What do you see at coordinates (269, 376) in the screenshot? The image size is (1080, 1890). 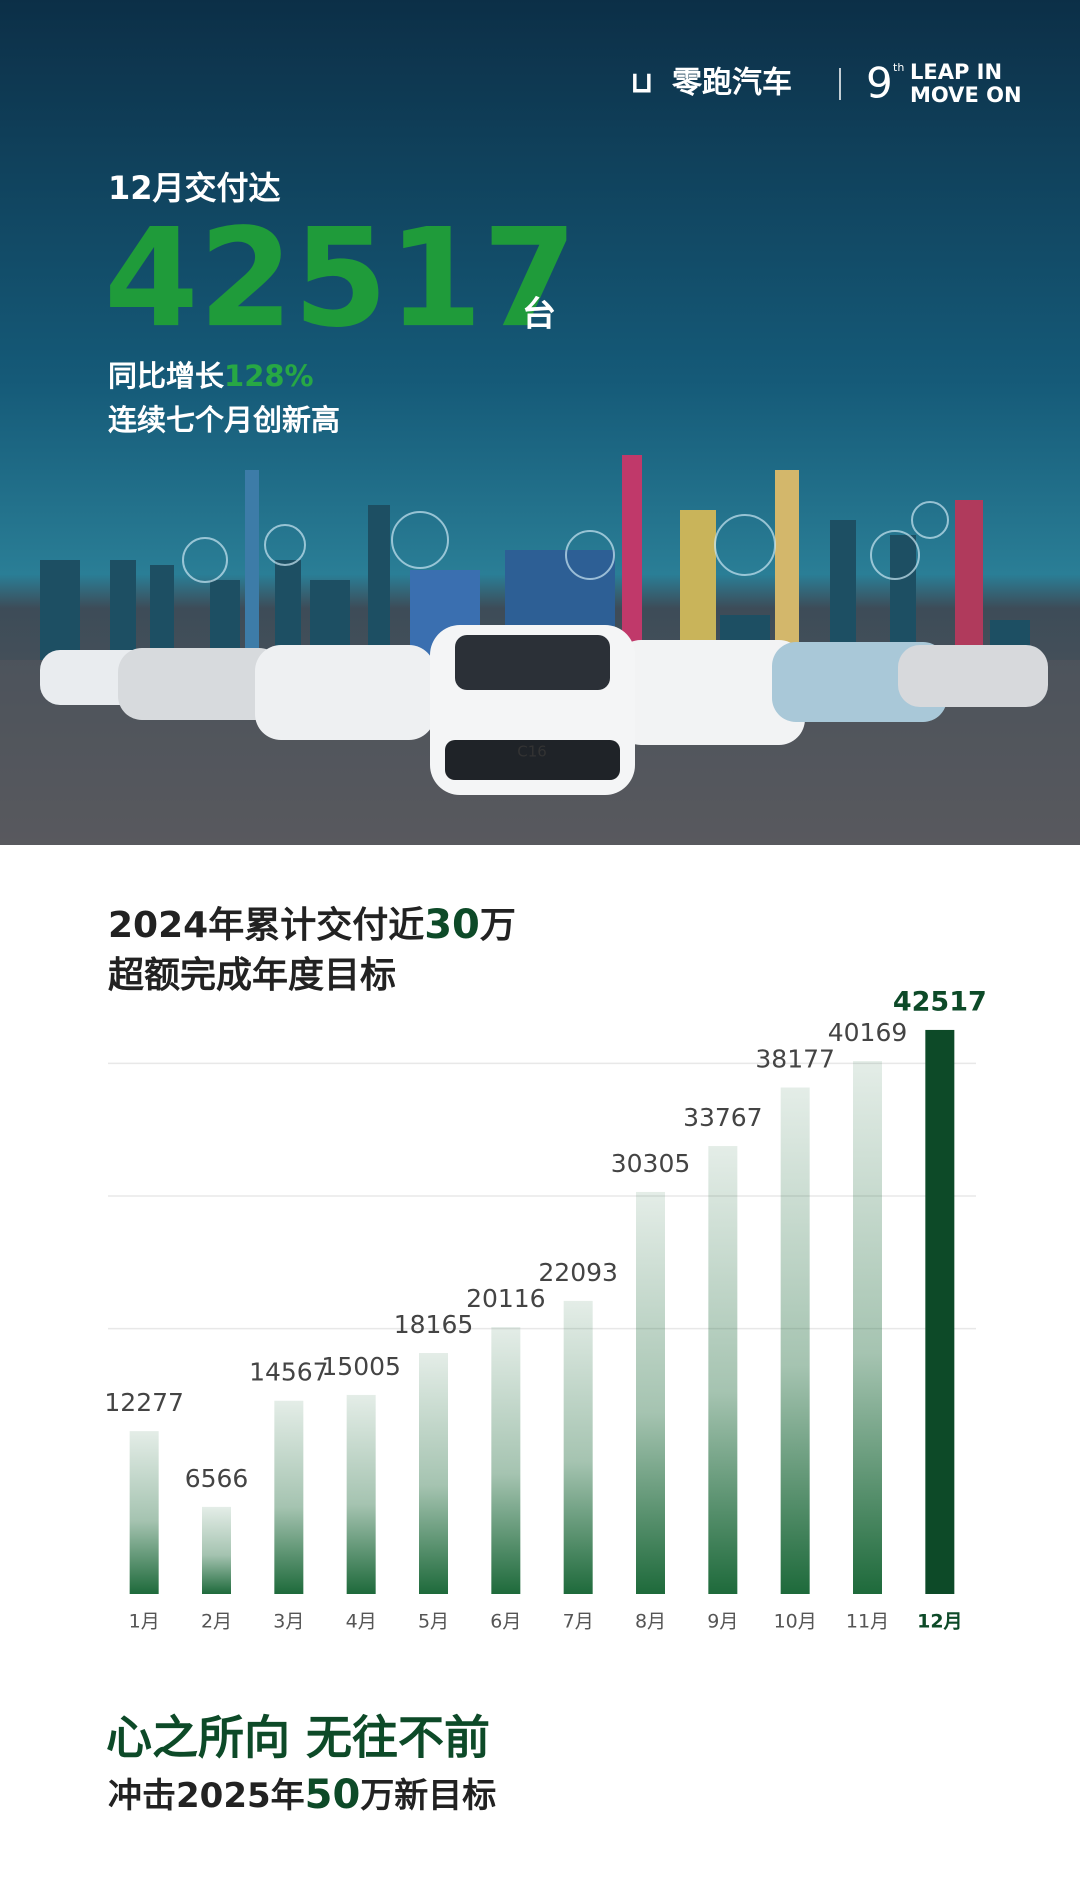 I see `growth-value: 128%` at bounding box center [269, 376].